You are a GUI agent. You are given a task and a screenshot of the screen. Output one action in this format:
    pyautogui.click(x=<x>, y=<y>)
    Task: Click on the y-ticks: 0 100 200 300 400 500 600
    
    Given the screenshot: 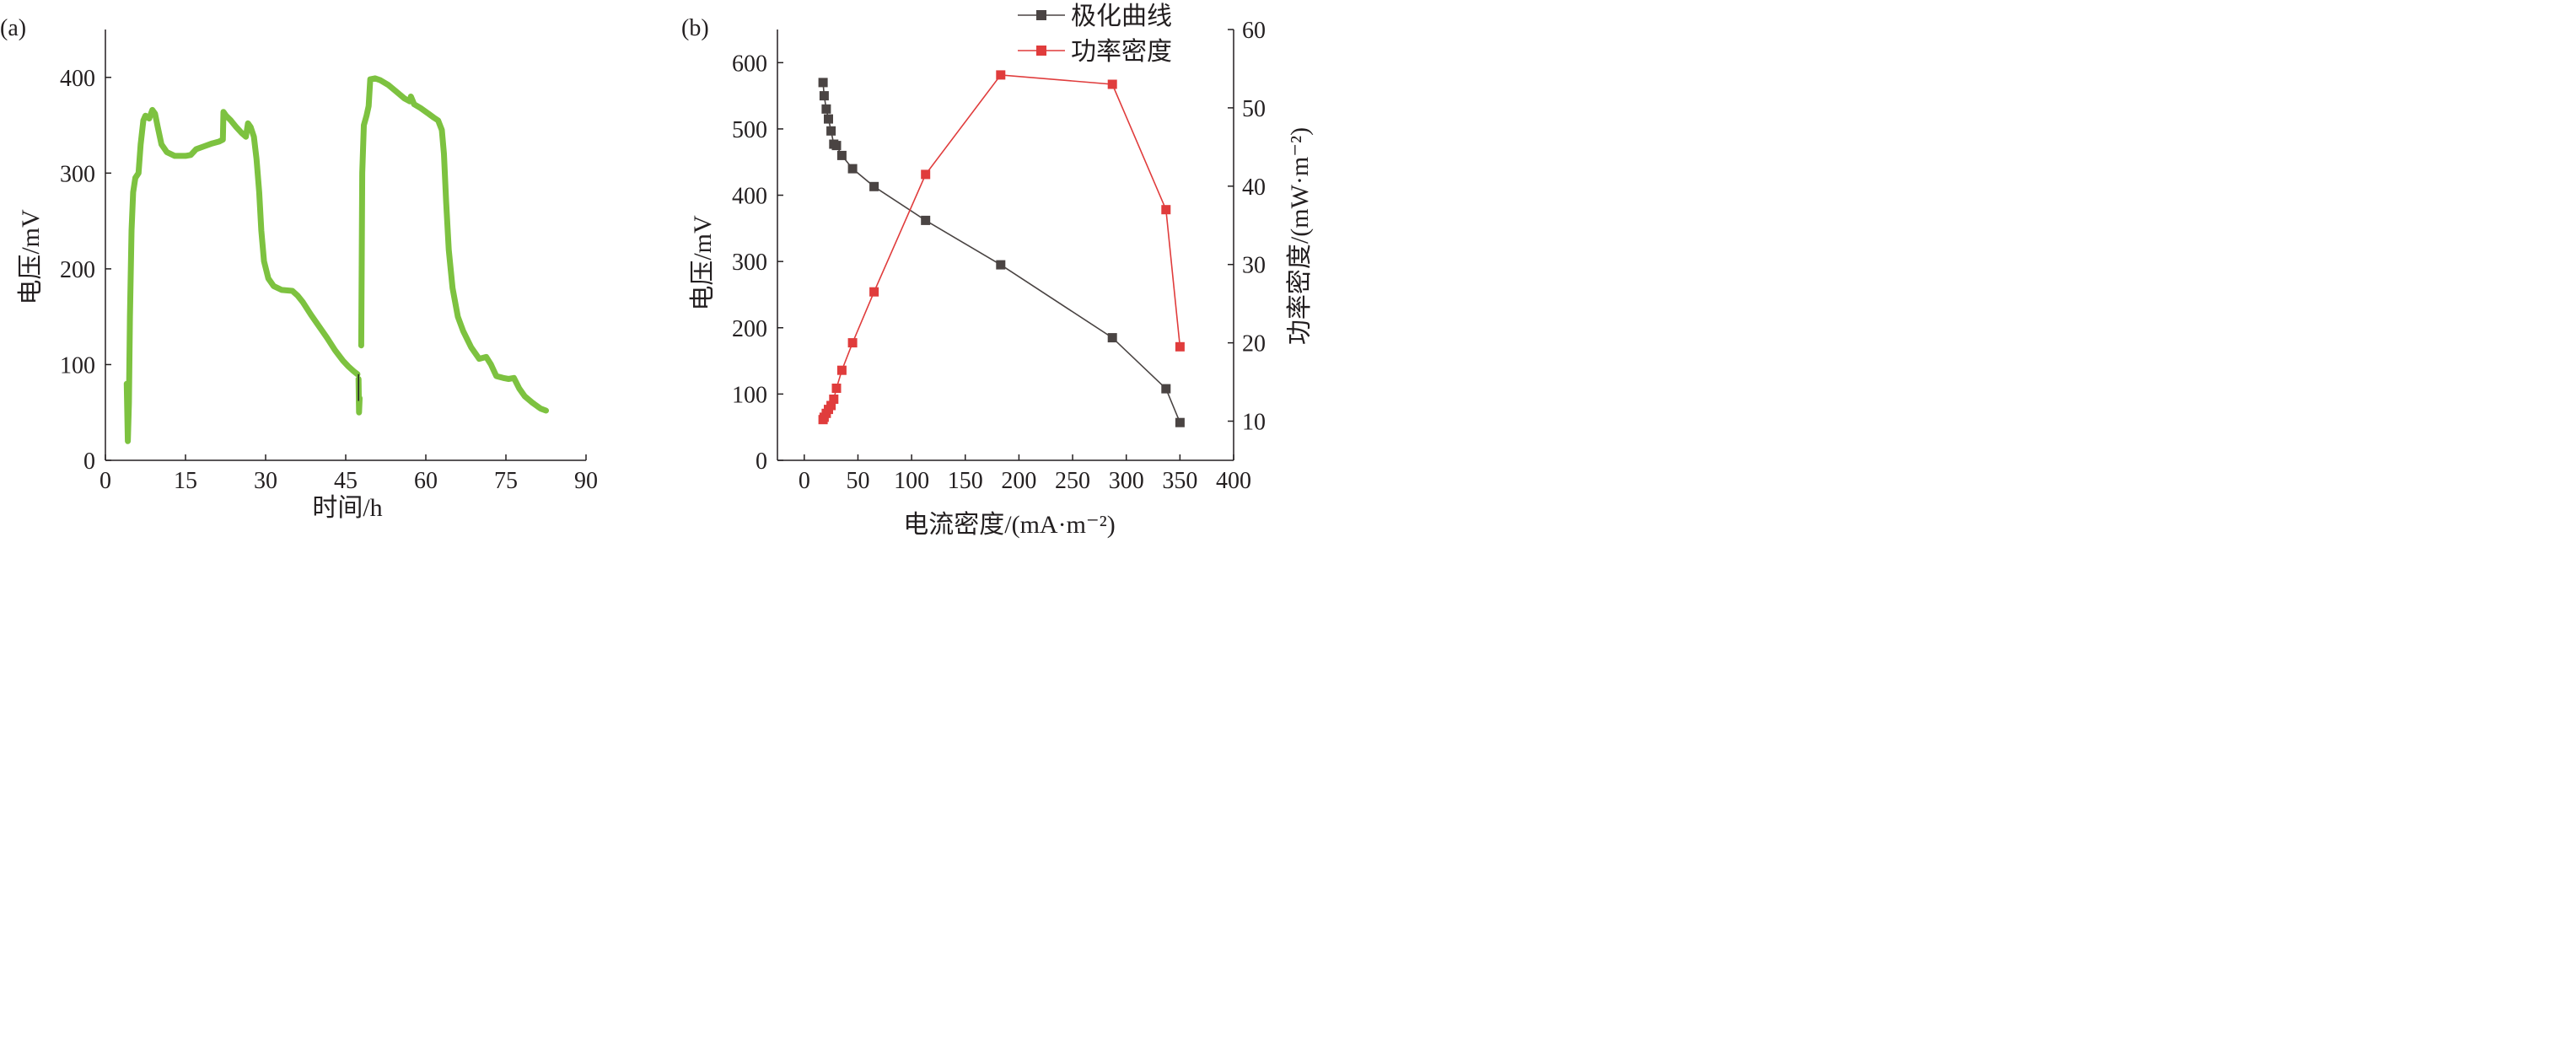 What is the action you would take?
    pyautogui.click(x=757, y=263)
    